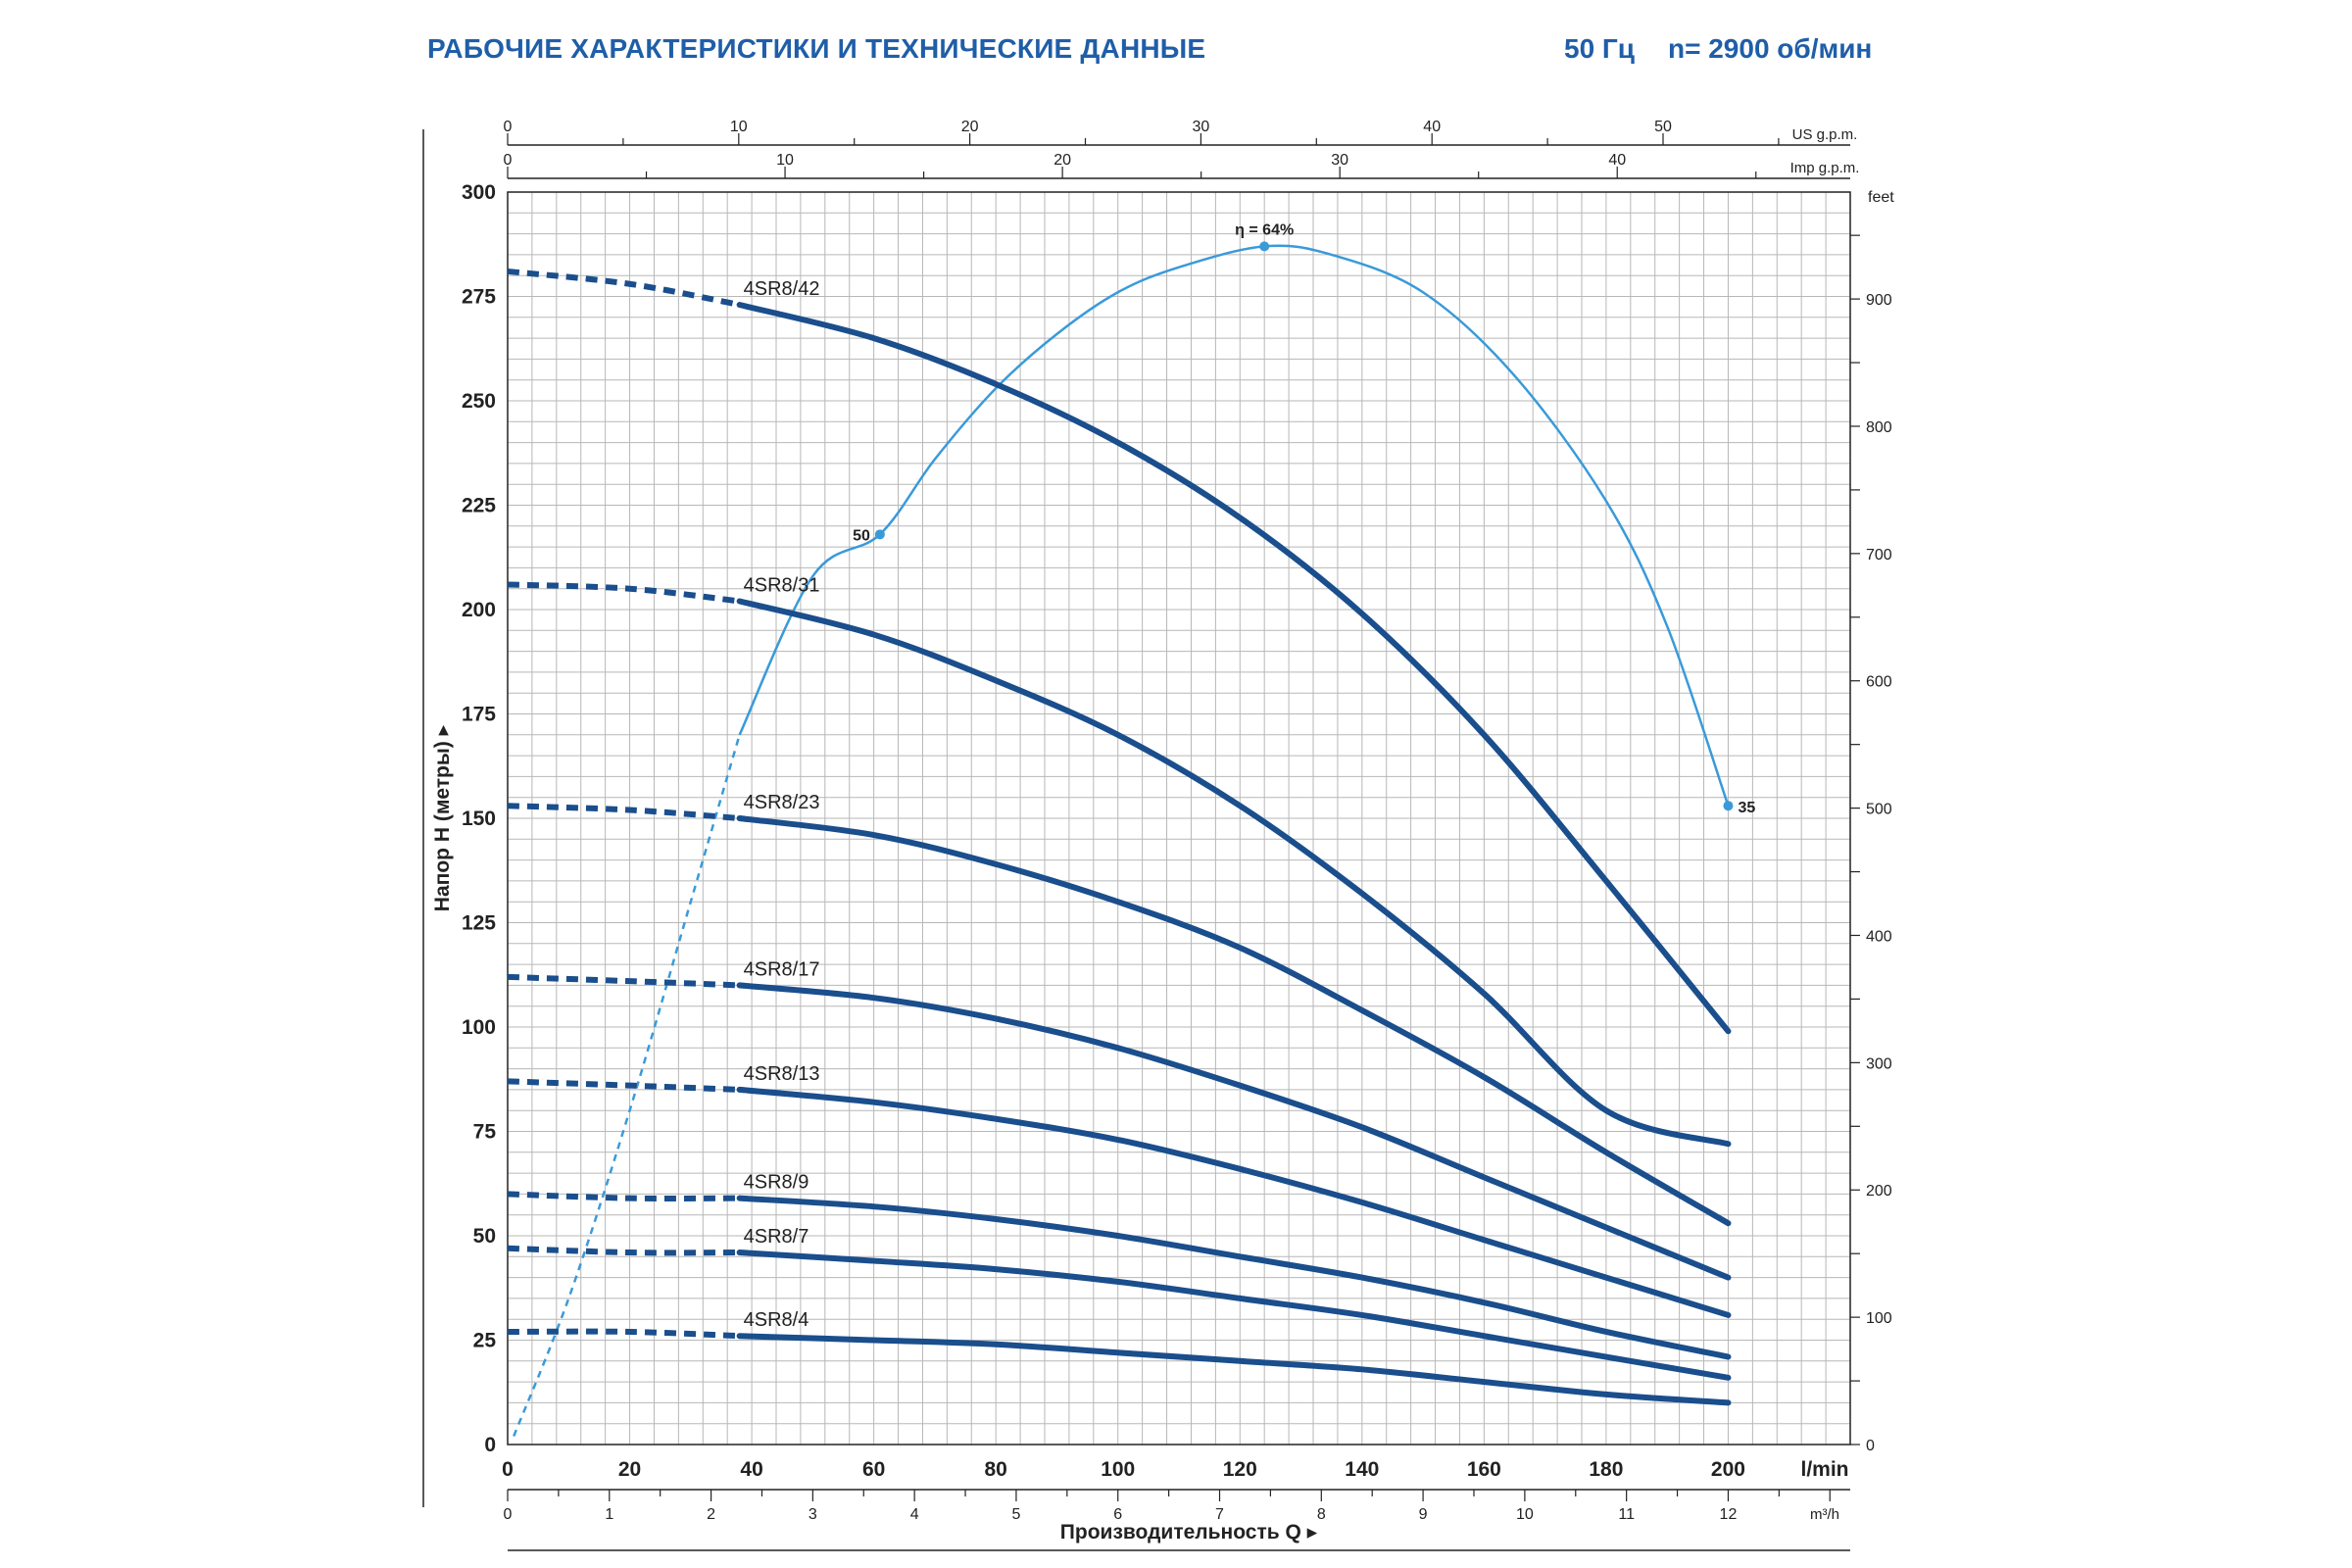 Image resolution: width=2352 pixels, height=1568 pixels. Describe the element at coordinates (776, 1183) in the screenshot. I see `pump-curve-label: 4SR8/9` at that location.